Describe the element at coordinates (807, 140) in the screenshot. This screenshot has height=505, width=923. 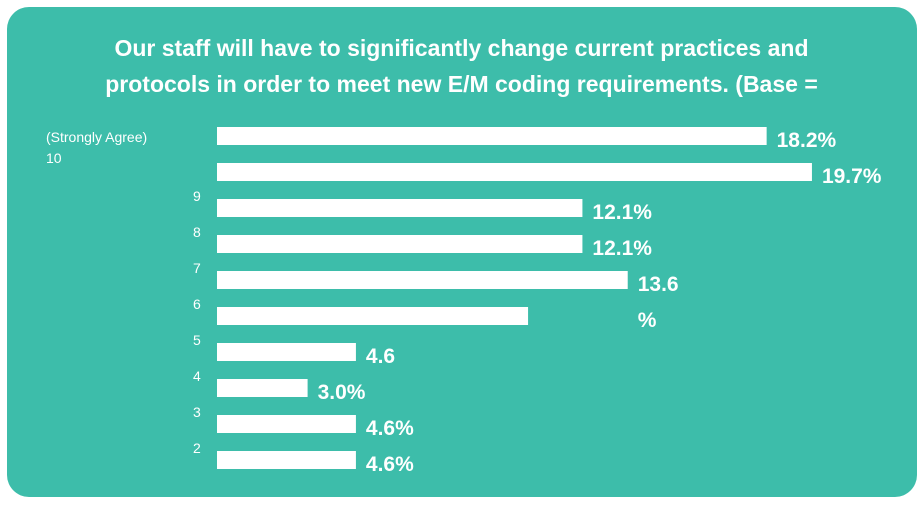
I see `value-label: 18.2%` at that location.